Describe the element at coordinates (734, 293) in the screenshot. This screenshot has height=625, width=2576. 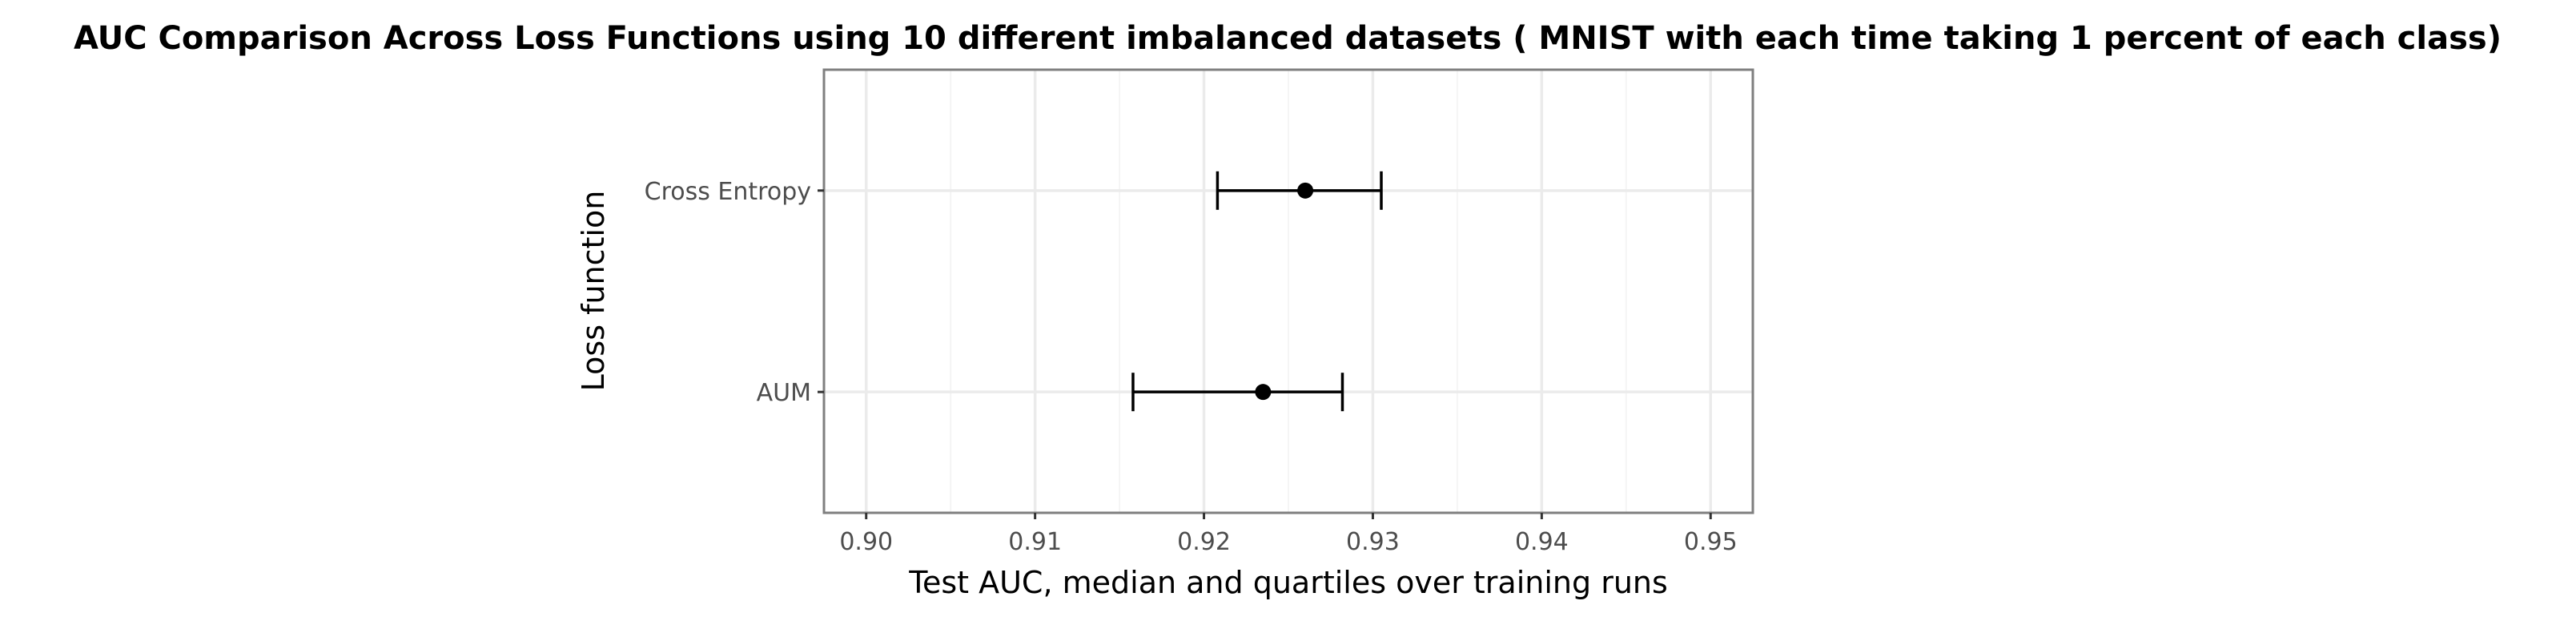
I see `y-axis-ticks: Cross Entropy AUM` at that location.